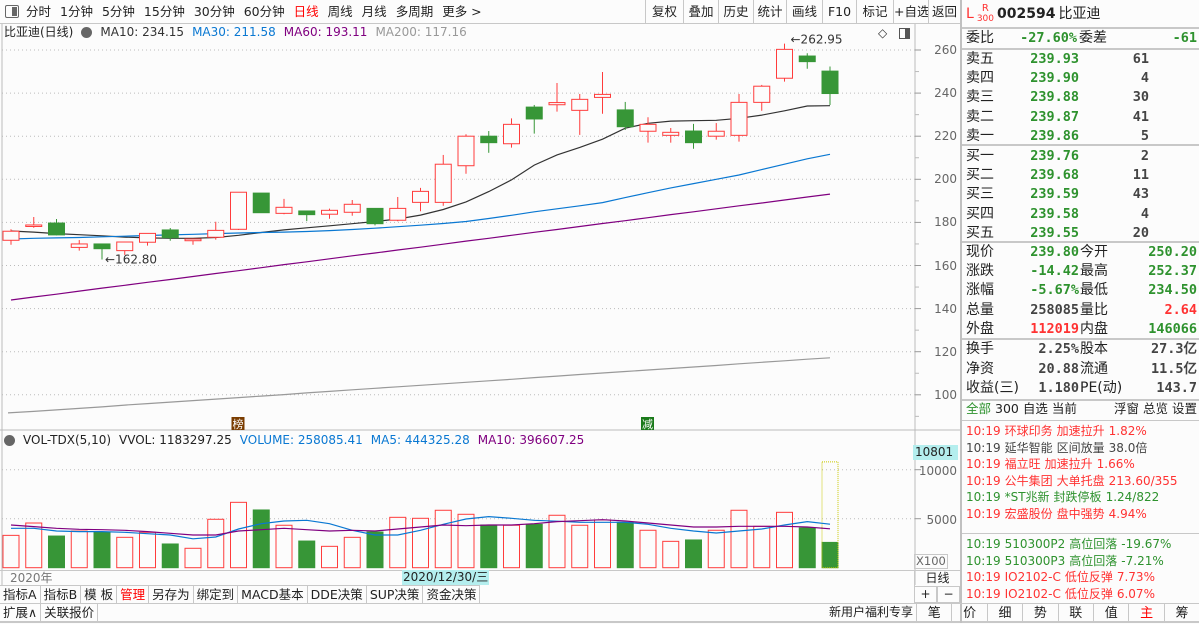 The height and width of the screenshot is (624, 1199). I want to click on indicator-tab-4: 另存为, so click(171, 594).